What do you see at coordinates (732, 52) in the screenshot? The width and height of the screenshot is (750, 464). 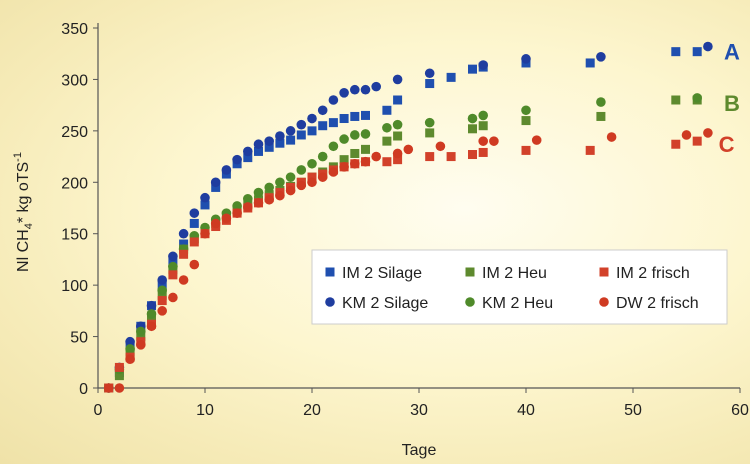 I see `curve-label: A` at bounding box center [732, 52].